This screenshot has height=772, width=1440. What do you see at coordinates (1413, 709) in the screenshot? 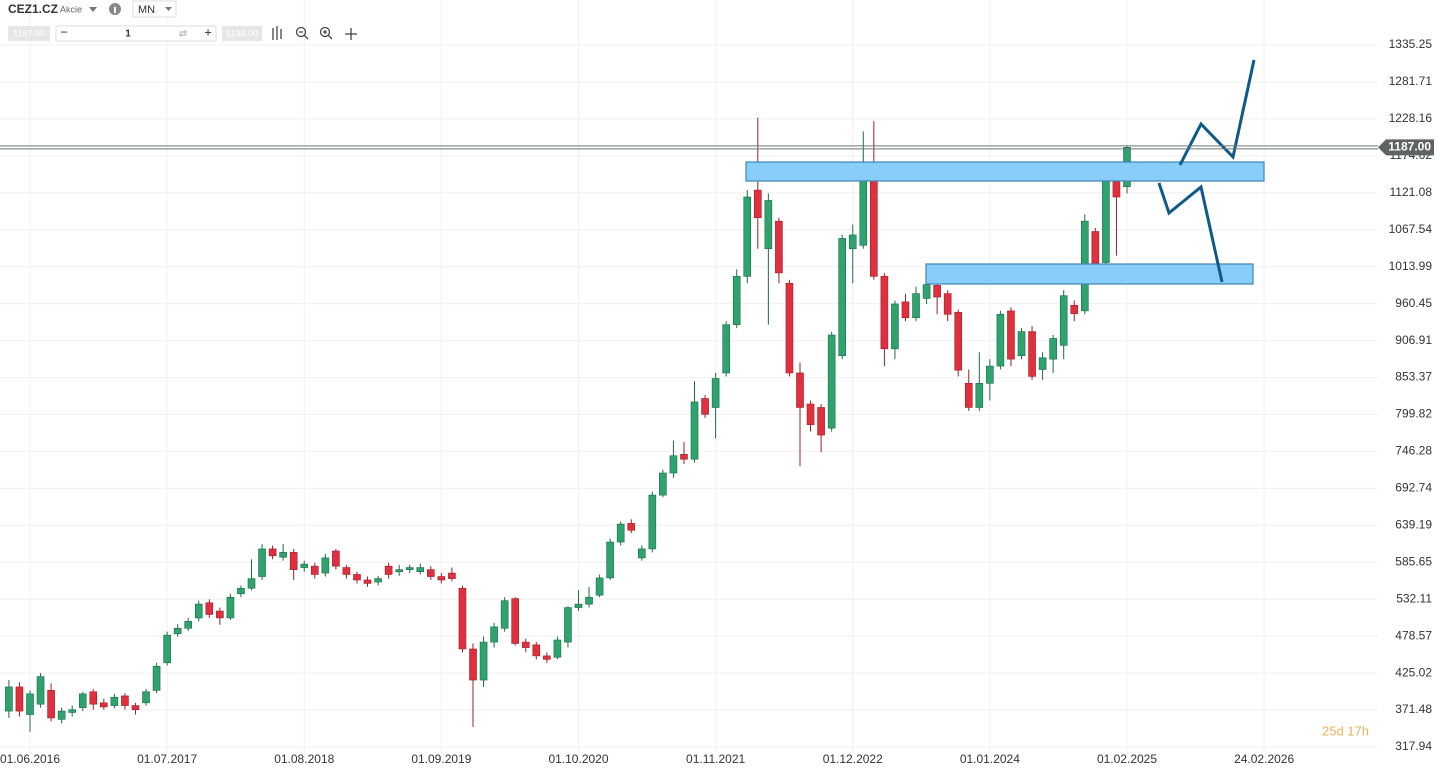
I see `y-tick-label: 371.48` at bounding box center [1413, 709].